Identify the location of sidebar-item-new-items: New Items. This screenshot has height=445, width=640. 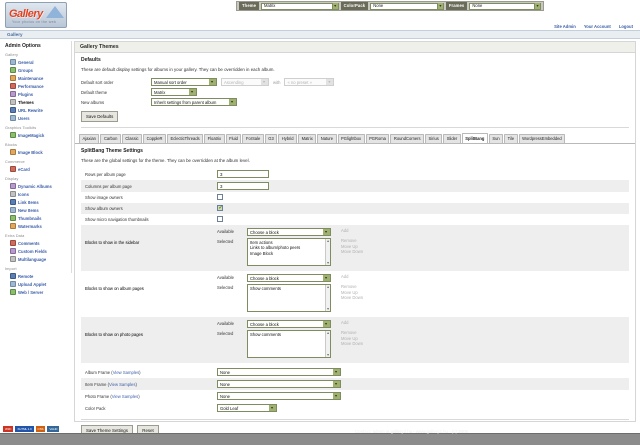
(37, 210).